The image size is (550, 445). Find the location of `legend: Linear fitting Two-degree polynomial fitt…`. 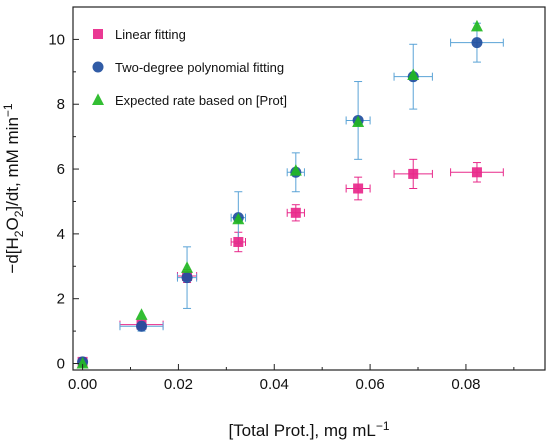

legend: Linear fitting Two-degree polynomial fitt… is located at coordinates (189, 67).